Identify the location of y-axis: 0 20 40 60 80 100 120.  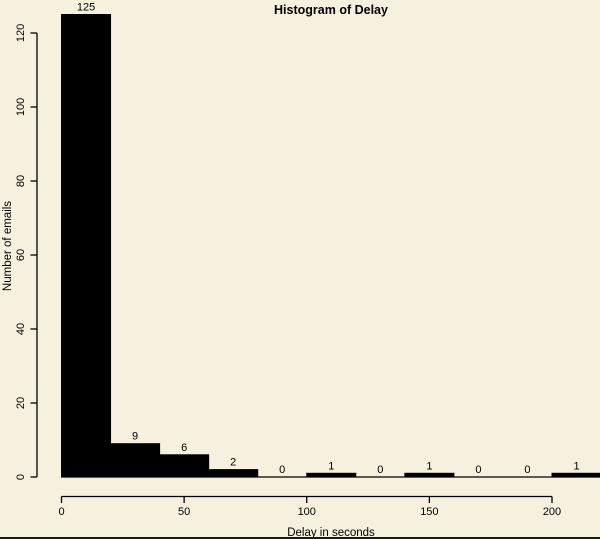
(26, 252).